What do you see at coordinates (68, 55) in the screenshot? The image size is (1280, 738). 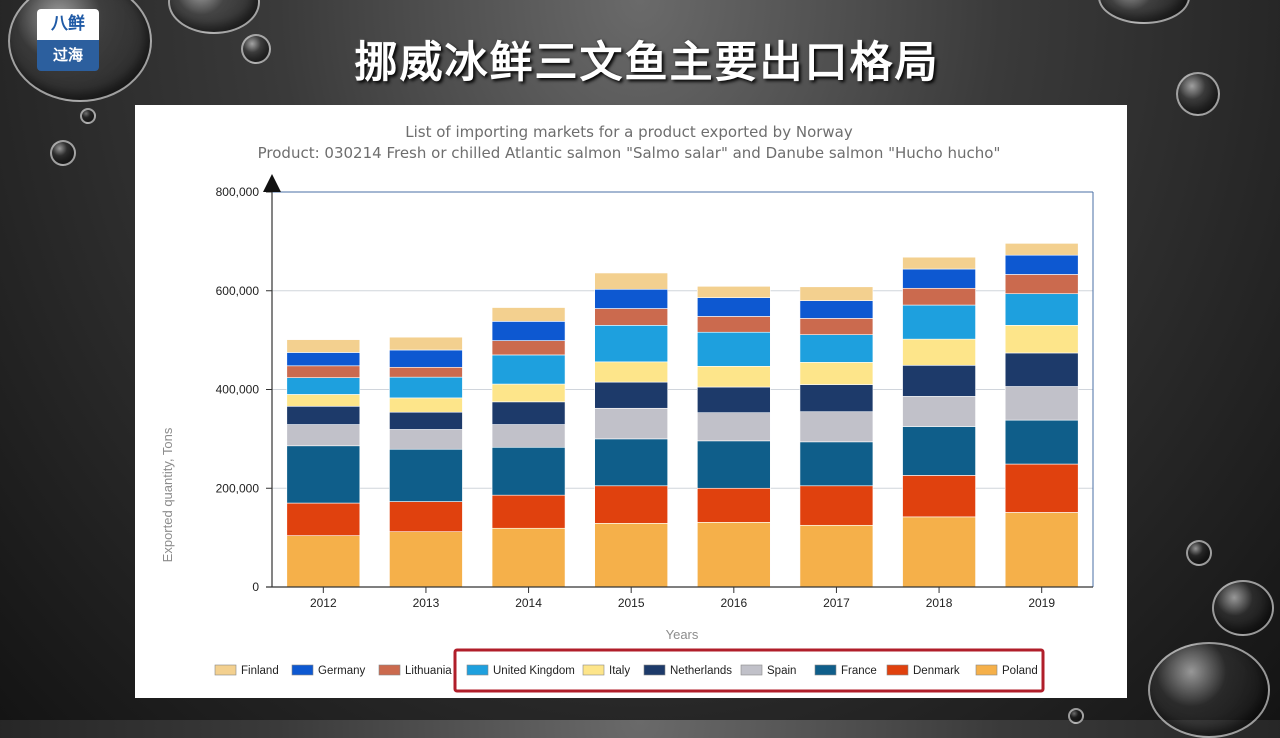 I see `logo-bottom-text: 过海` at bounding box center [68, 55].